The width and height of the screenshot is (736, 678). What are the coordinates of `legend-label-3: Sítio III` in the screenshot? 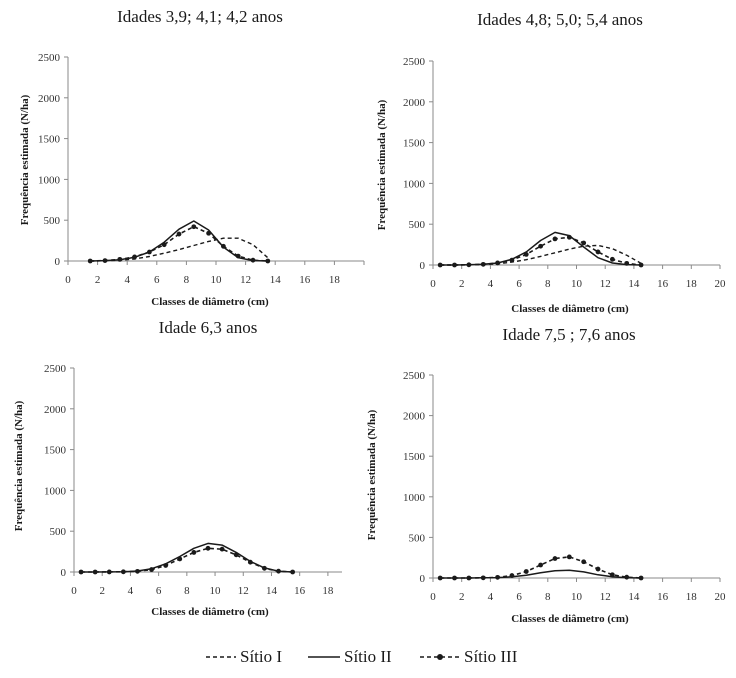 It's located at (491, 656).